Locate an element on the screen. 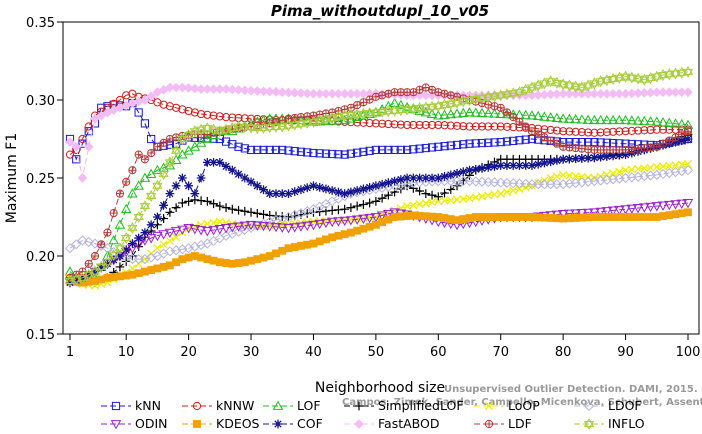  x-axis-label: Neighborhood size is located at coordinates (380, 388).